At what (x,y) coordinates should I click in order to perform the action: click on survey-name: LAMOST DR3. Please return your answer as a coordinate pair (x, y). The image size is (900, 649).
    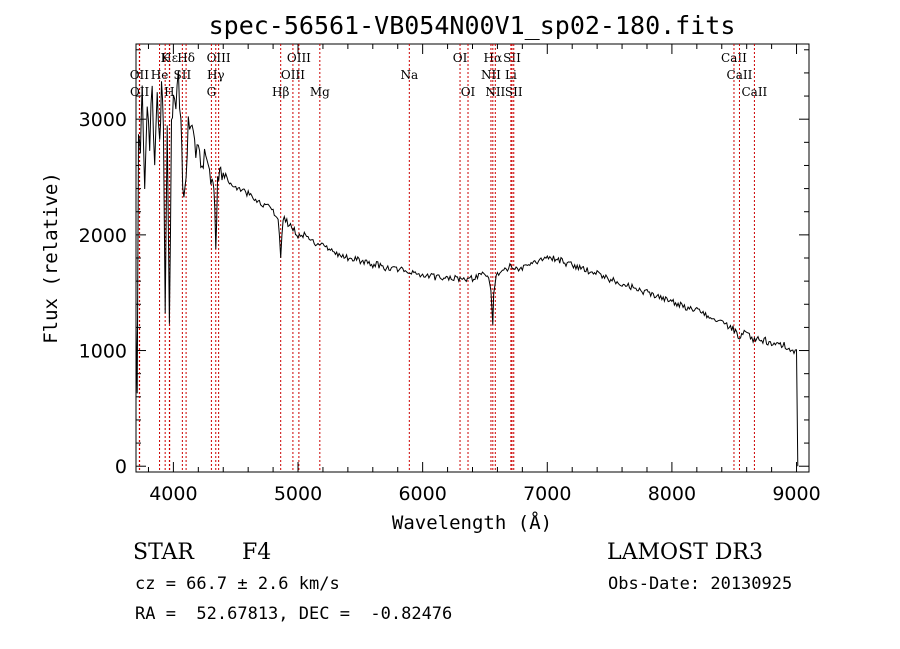
    Looking at the image, I should click on (685, 552).